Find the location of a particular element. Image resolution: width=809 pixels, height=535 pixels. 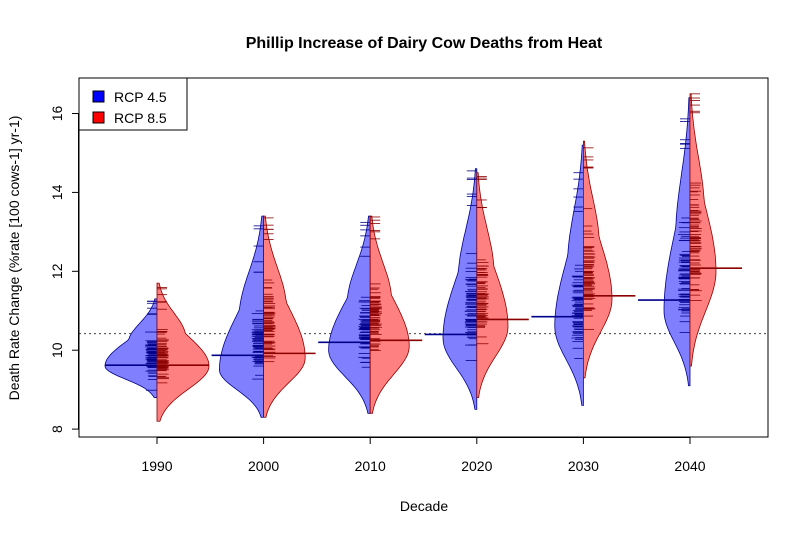

bean-rcp45-2040 is located at coordinates (677, 242).